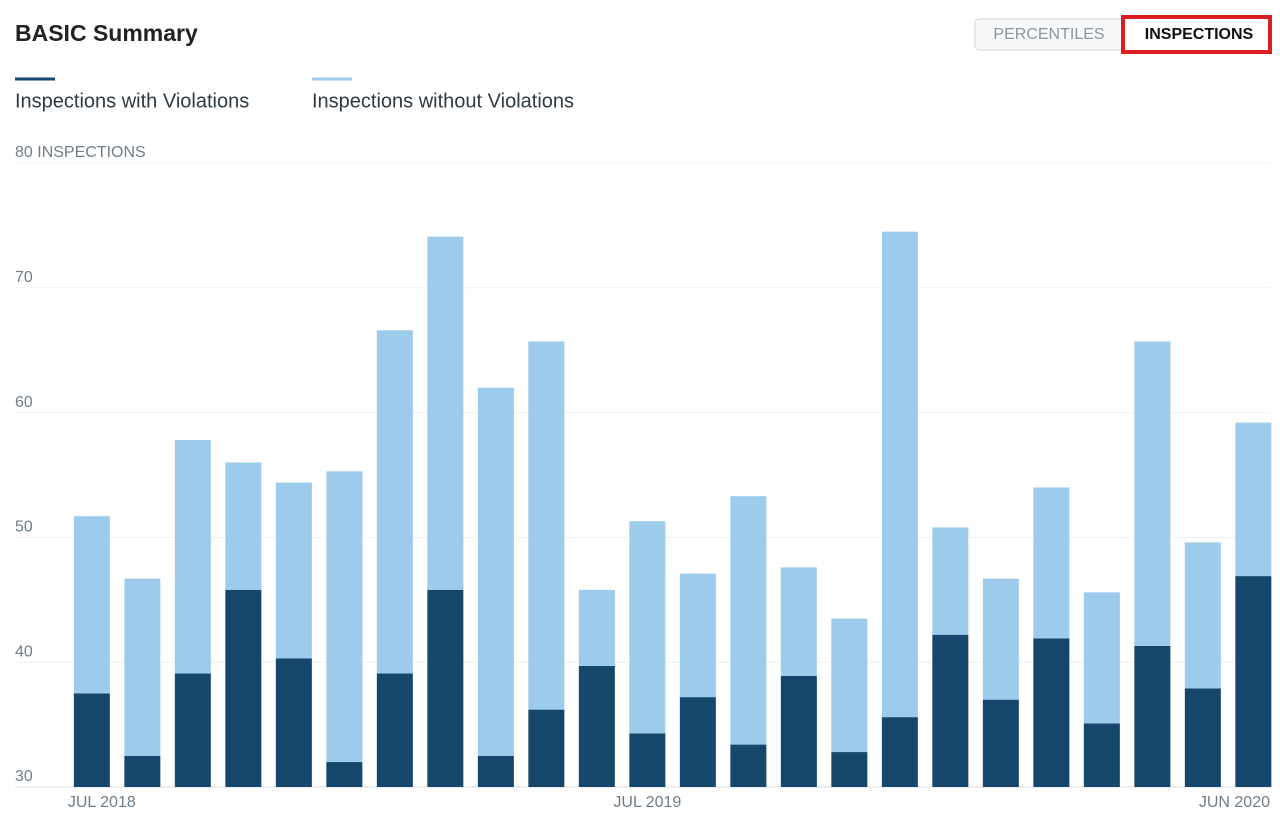 This screenshot has height=826, width=1280. What do you see at coordinates (24, 277) in the screenshot?
I see `y-tick-label: 70` at bounding box center [24, 277].